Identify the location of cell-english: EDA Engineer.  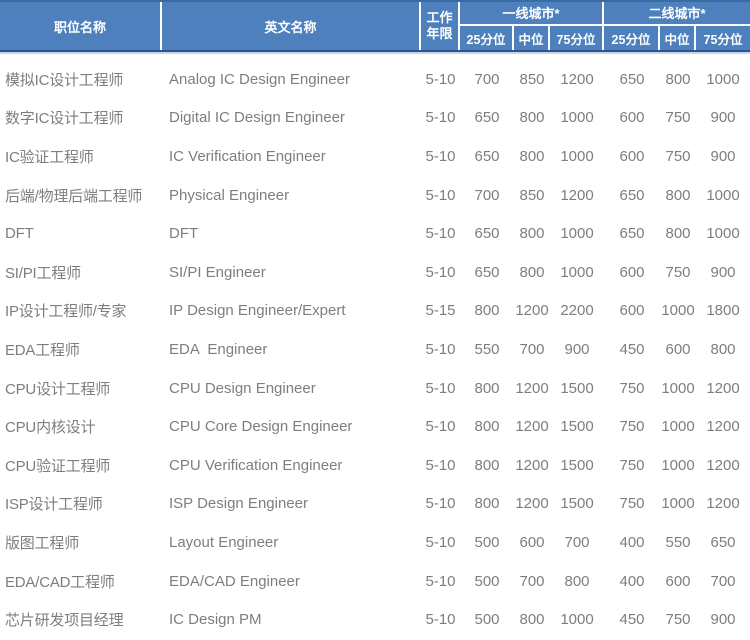
(218, 349).